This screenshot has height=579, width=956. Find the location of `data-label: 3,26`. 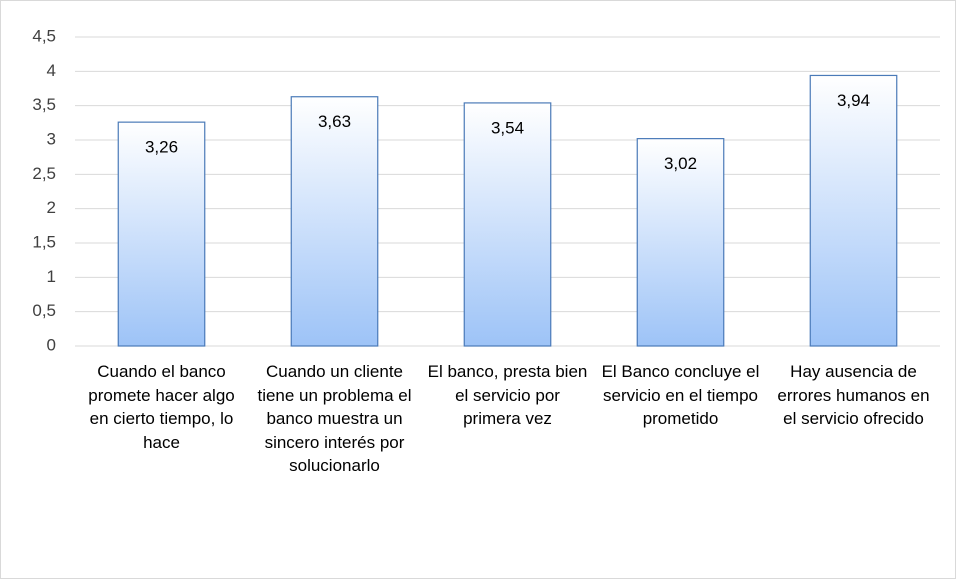

data-label: 3,26 is located at coordinates (161, 147).